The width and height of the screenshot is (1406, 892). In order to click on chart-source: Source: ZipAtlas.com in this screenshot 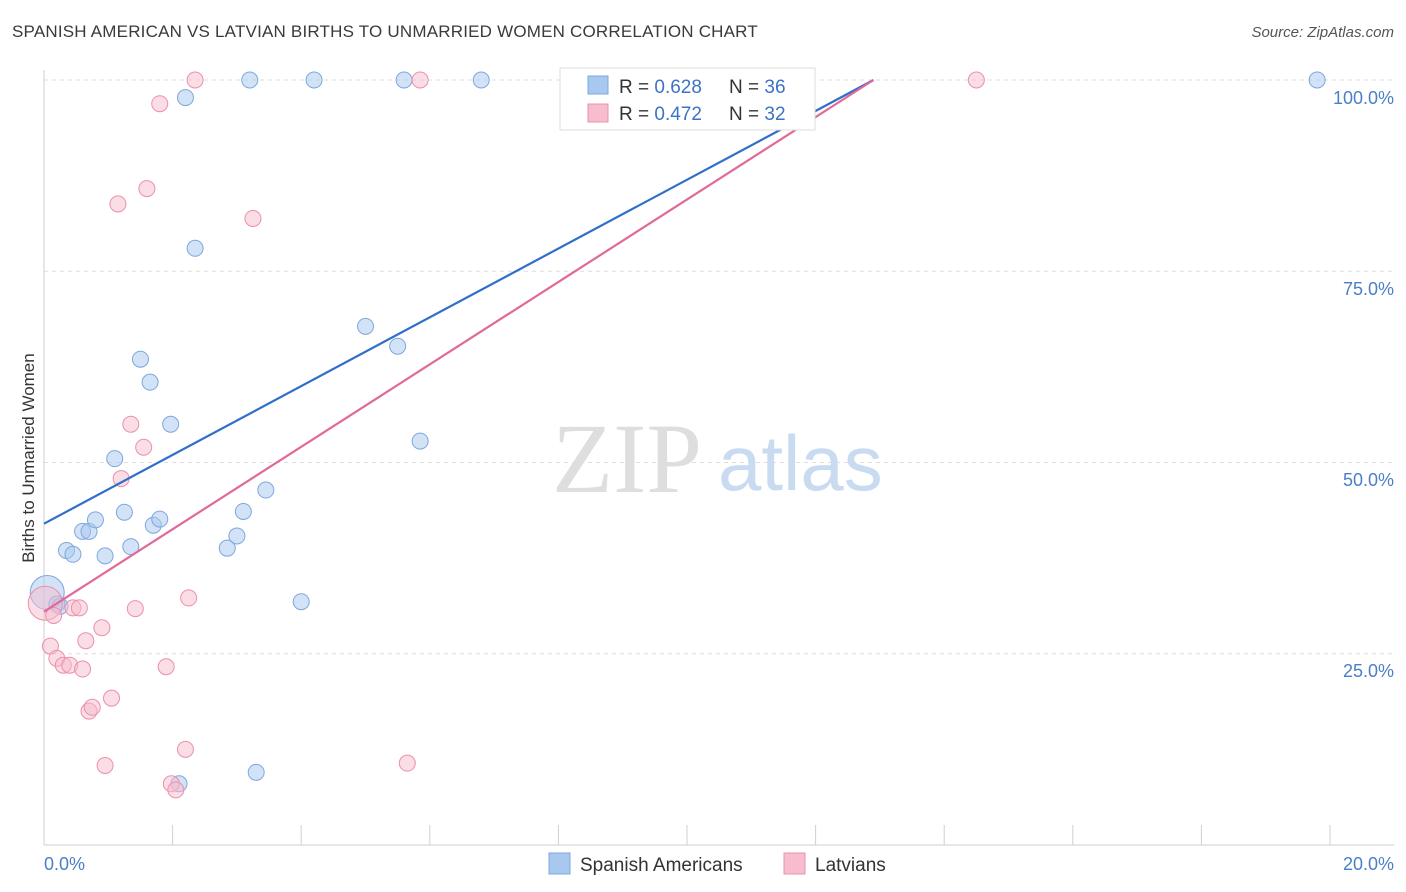, I will do `click(1322, 32)`.